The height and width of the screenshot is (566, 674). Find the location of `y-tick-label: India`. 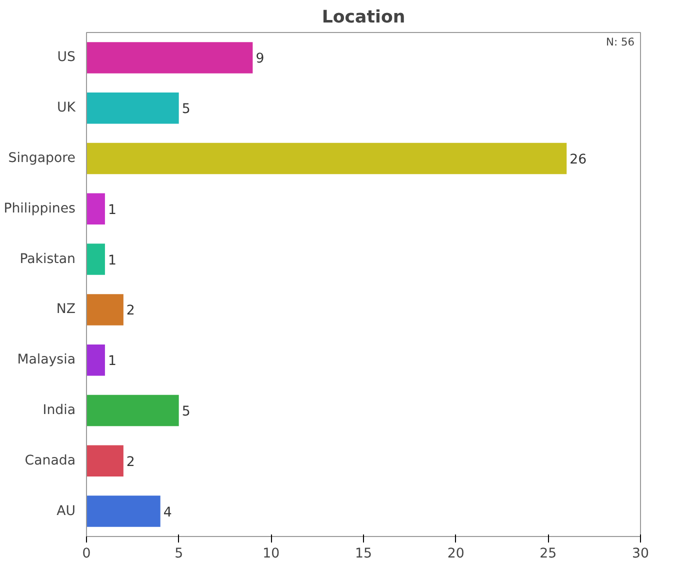

y-tick-label: India is located at coordinates (59, 410).